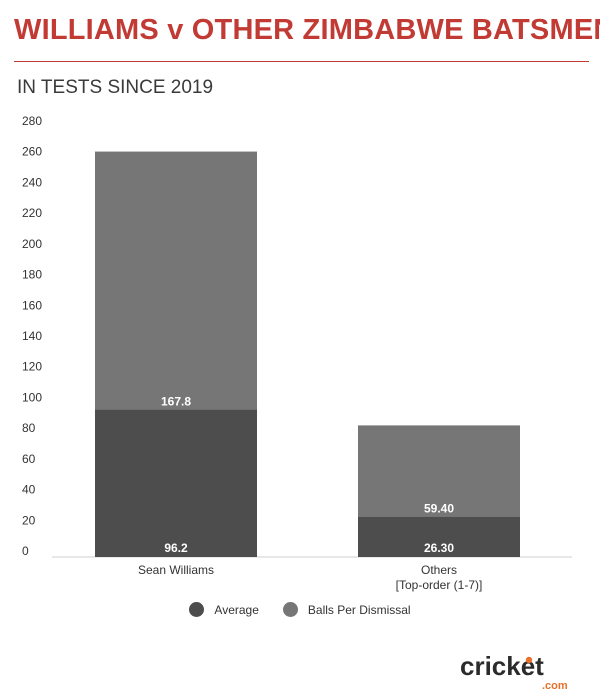 This screenshot has width=600, height=700. Describe the element at coordinates (439, 509) in the screenshot. I see `data-label-balls-per-dismissal-2: 59.40` at that location.